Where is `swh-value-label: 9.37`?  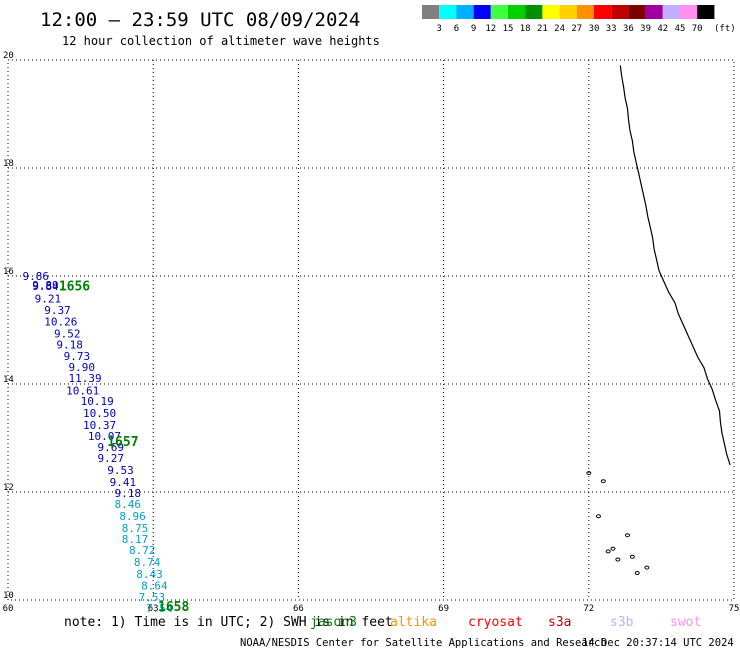 swh-value-label: 9.37 is located at coordinates (57, 310).